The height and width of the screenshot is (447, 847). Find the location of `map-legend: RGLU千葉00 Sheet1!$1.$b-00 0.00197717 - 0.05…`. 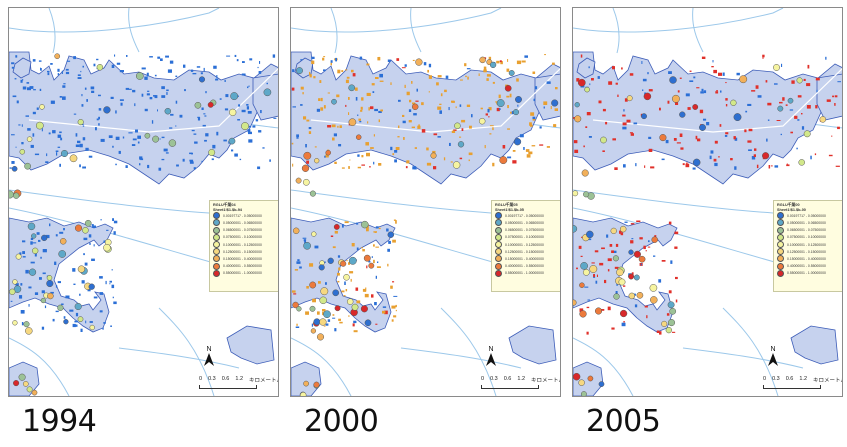

map-legend: RGLU千葉00 Sheet1!$1.$b-00 0.00197717 - 0.05… is located at coordinates (807, 246).